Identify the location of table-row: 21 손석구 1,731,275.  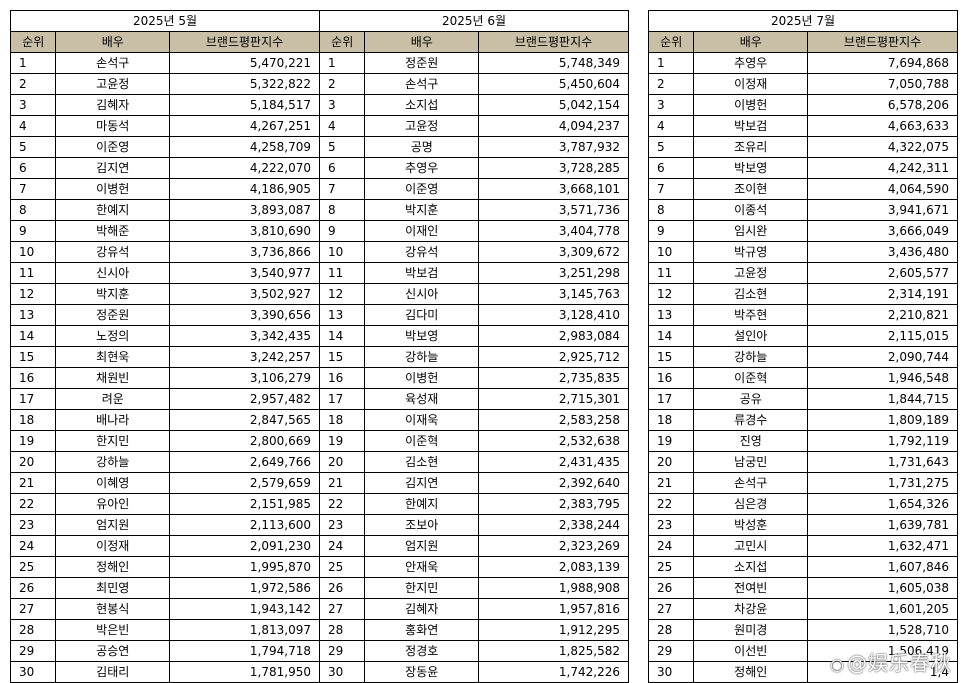
(802, 483).